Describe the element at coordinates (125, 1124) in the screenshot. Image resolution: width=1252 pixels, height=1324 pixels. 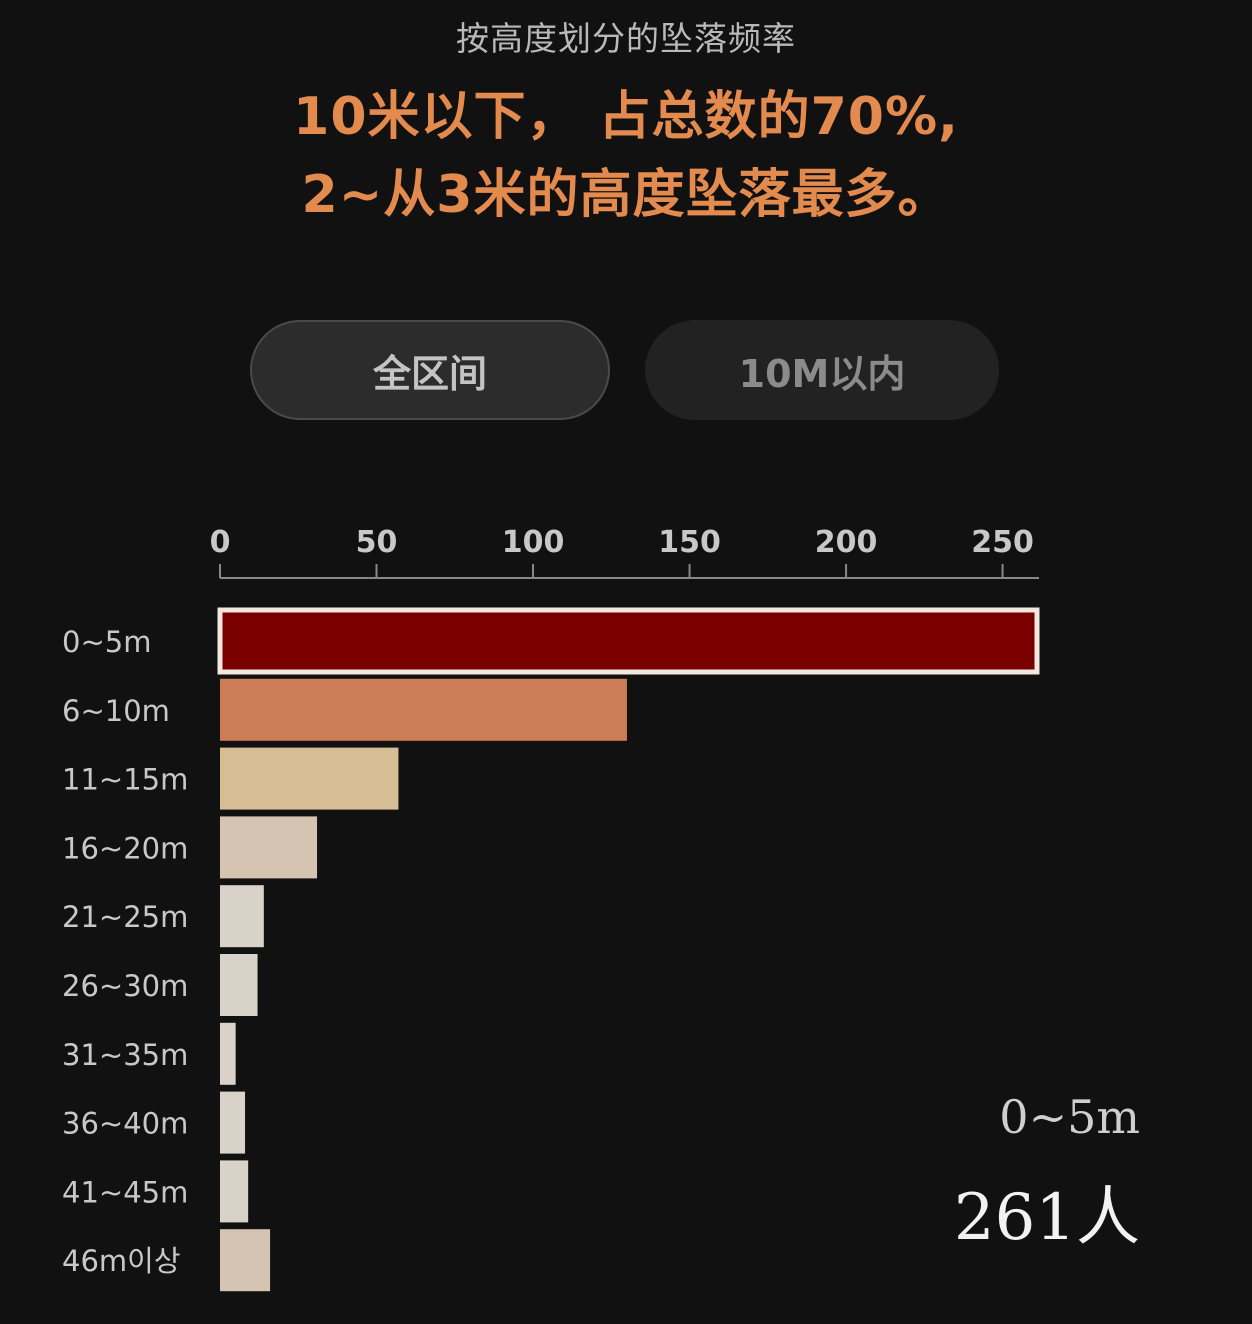
I see `category-label-7: 36~40m` at that location.